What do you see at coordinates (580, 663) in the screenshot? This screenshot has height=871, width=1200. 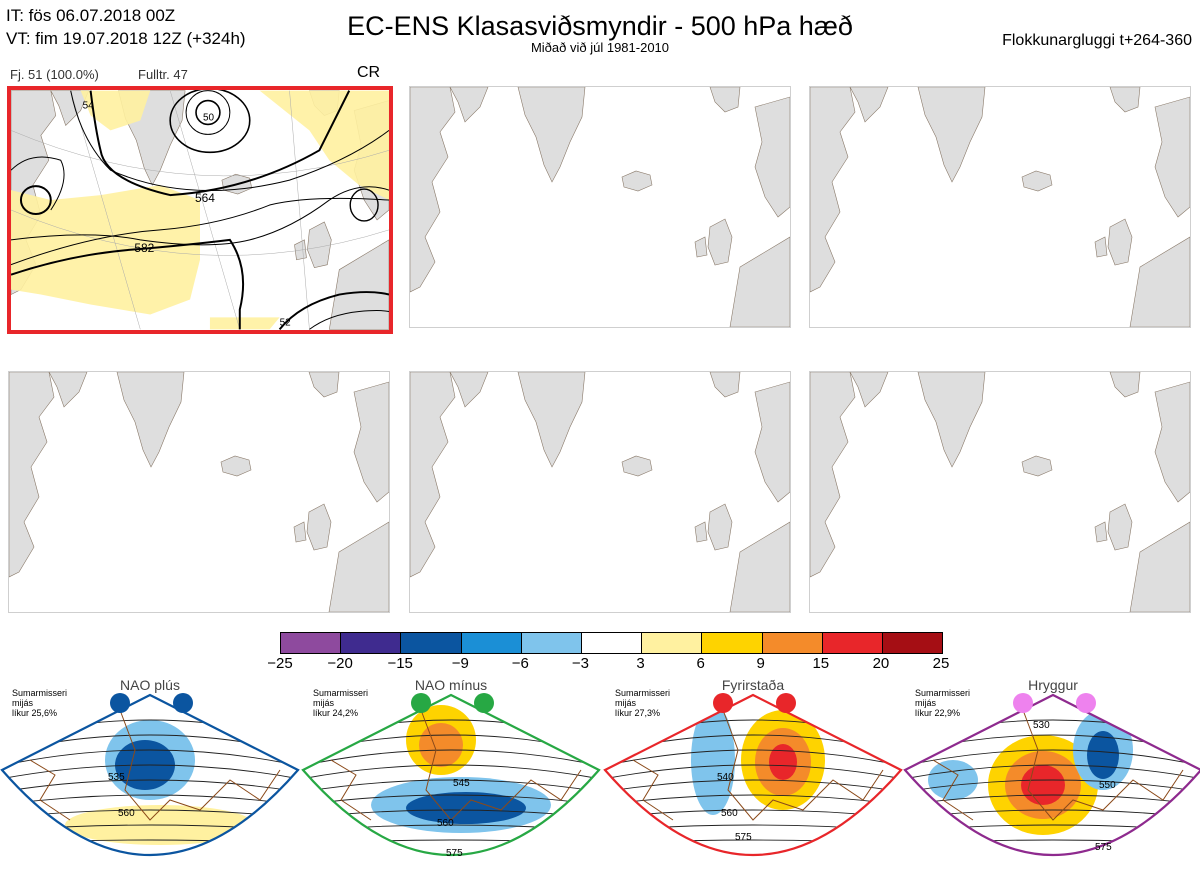 I see `colorbar-tick-label: −3` at bounding box center [580, 663].